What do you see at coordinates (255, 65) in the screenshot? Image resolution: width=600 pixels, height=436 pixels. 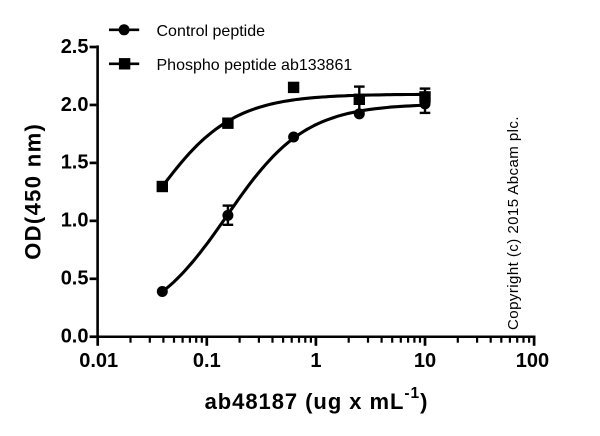 I see `svg-text: Phospho peptide ab133861` at bounding box center [255, 65].